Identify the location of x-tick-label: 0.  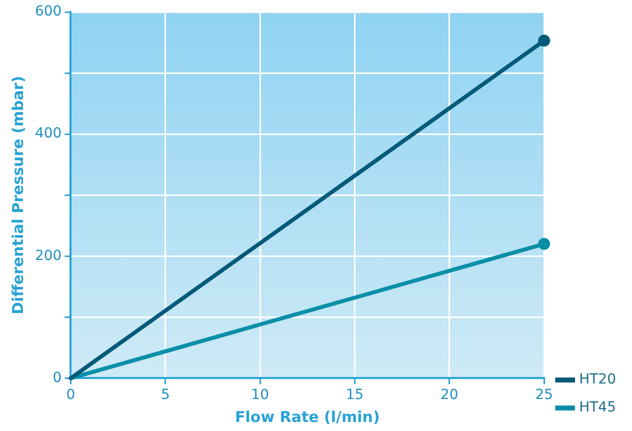
(71, 395).